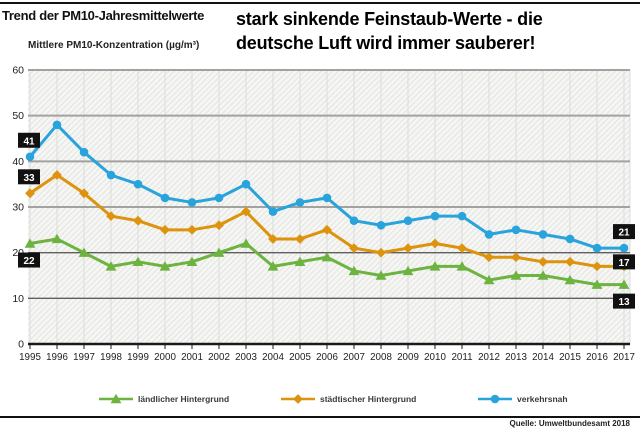 The width and height of the screenshot is (640, 432). Describe the element at coordinates (624, 302) in the screenshot. I see `svg-text: 13` at that location.